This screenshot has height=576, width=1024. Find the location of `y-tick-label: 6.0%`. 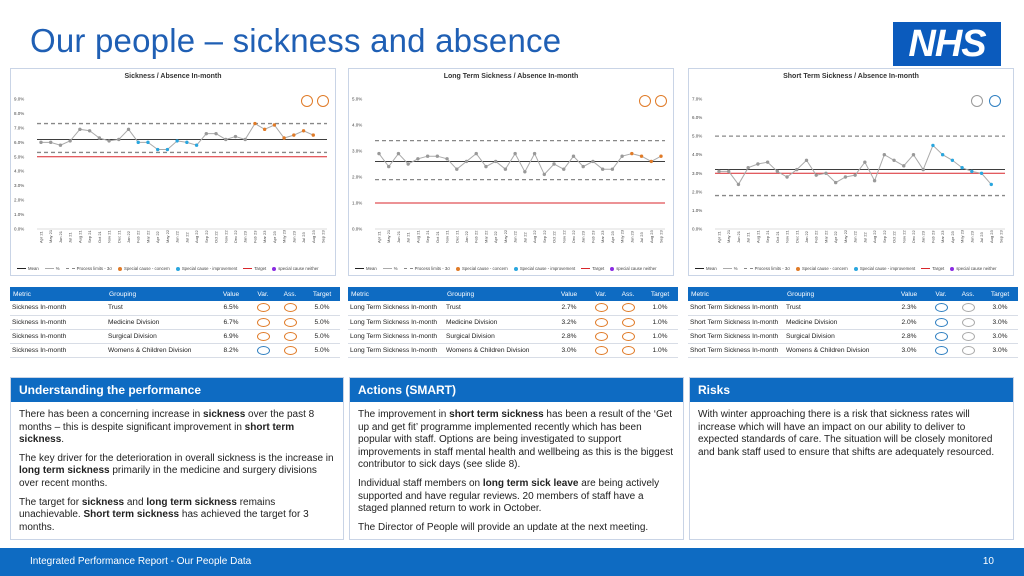

y-tick-label: 6.0% is located at coordinates (19, 142).